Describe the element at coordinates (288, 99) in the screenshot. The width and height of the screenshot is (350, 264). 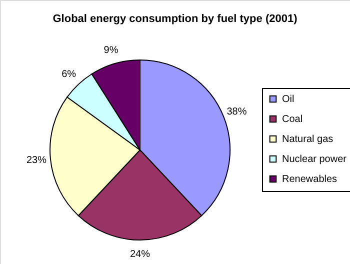
I see `legend-label: Oil` at that location.